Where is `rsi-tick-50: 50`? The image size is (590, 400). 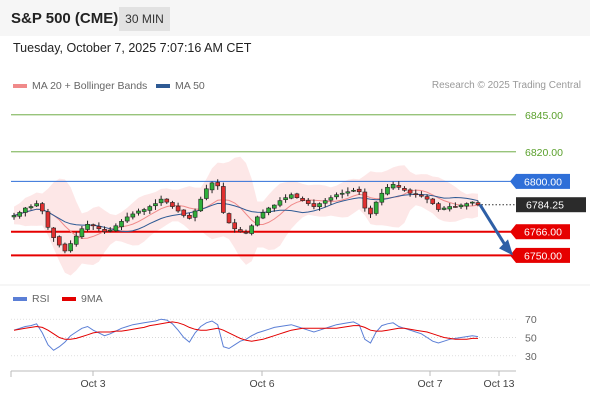 rsi-tick-50: 50 is located at coordinates (531, 339).